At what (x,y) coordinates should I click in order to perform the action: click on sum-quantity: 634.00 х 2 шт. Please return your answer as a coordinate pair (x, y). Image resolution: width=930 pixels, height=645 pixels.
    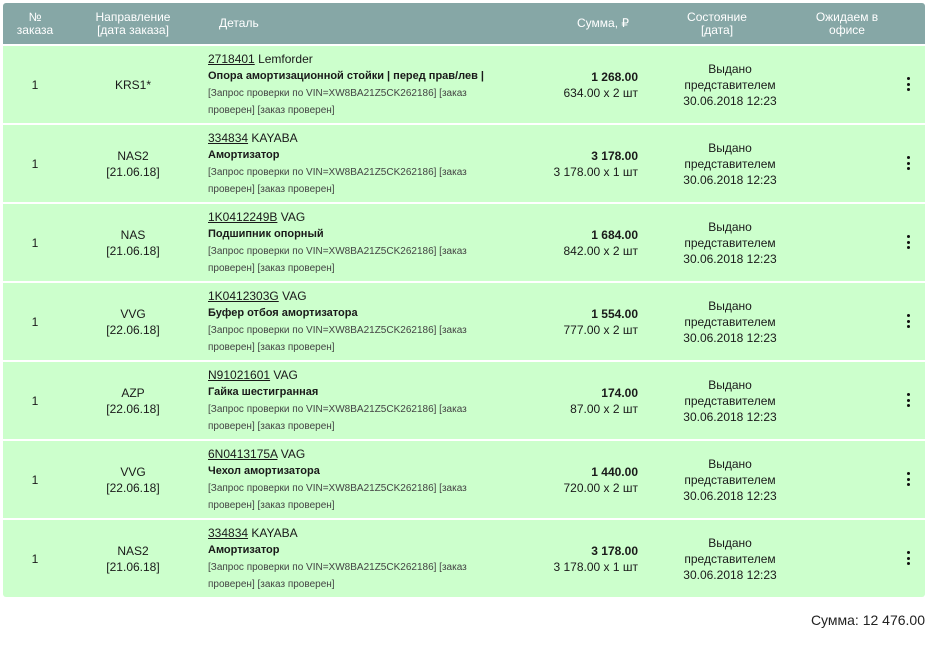
    Looking at the image, I should click on (600, 92).